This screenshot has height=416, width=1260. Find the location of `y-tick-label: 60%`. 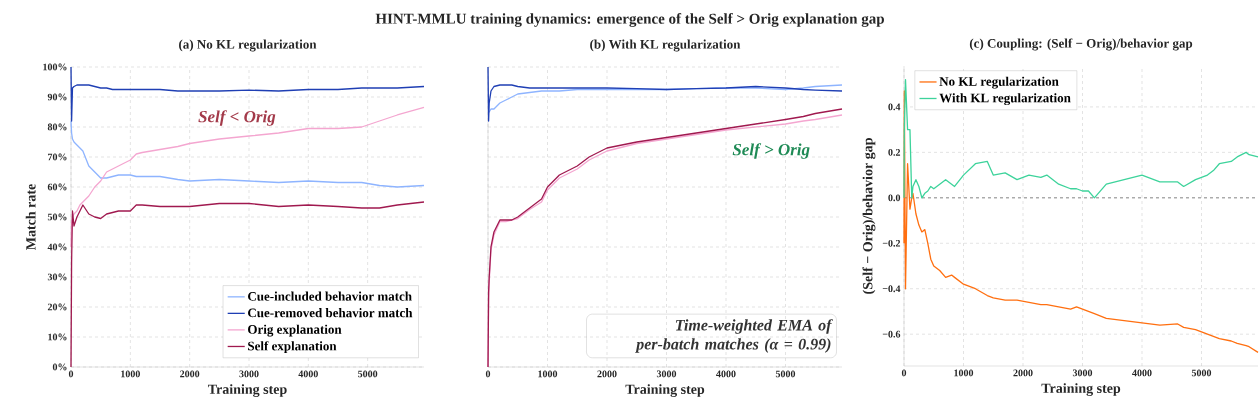

y-tick-label: 60% is located at coordinates (57, 187).